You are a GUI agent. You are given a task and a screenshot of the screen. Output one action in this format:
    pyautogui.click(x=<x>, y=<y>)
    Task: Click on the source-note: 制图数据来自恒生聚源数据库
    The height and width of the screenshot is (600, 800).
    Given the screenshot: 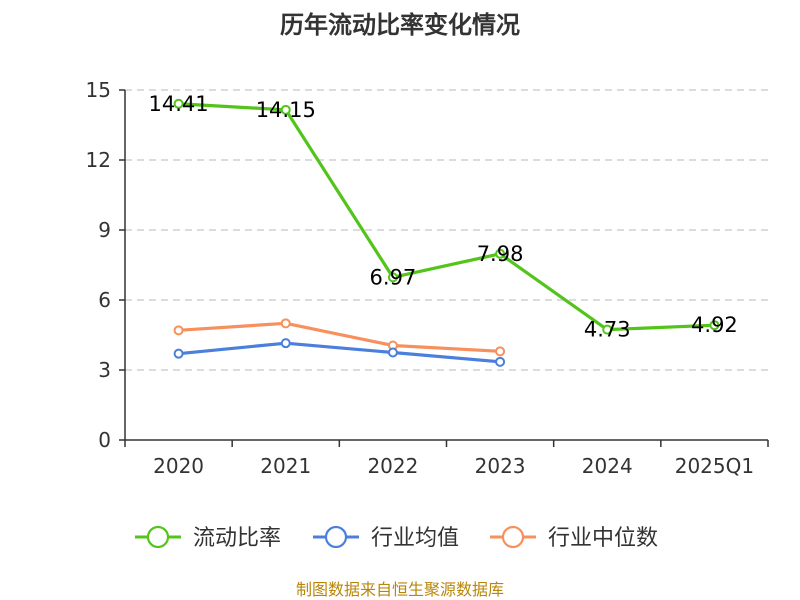 What is the action you would take?
    pyautogui.click(x=400, y=589)
    